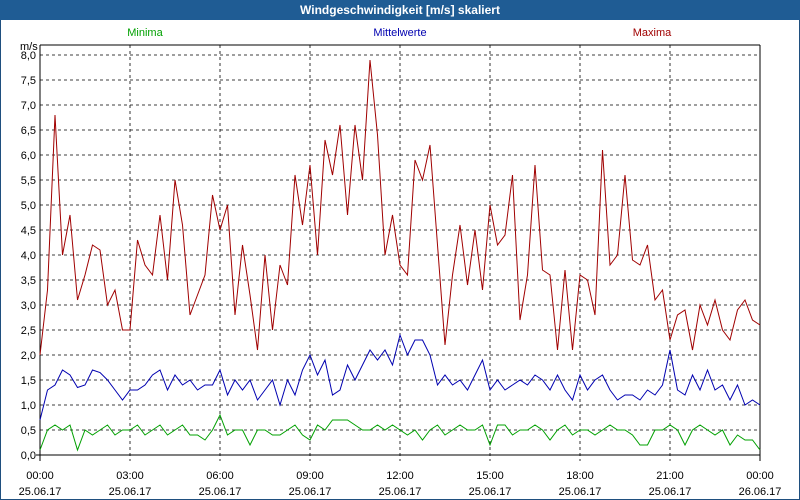  Describe the element at coordinates (400, 10) in the screenshot. I see `chart-title: Windgeschwindigkeit [m/s] skaliert` at that location.